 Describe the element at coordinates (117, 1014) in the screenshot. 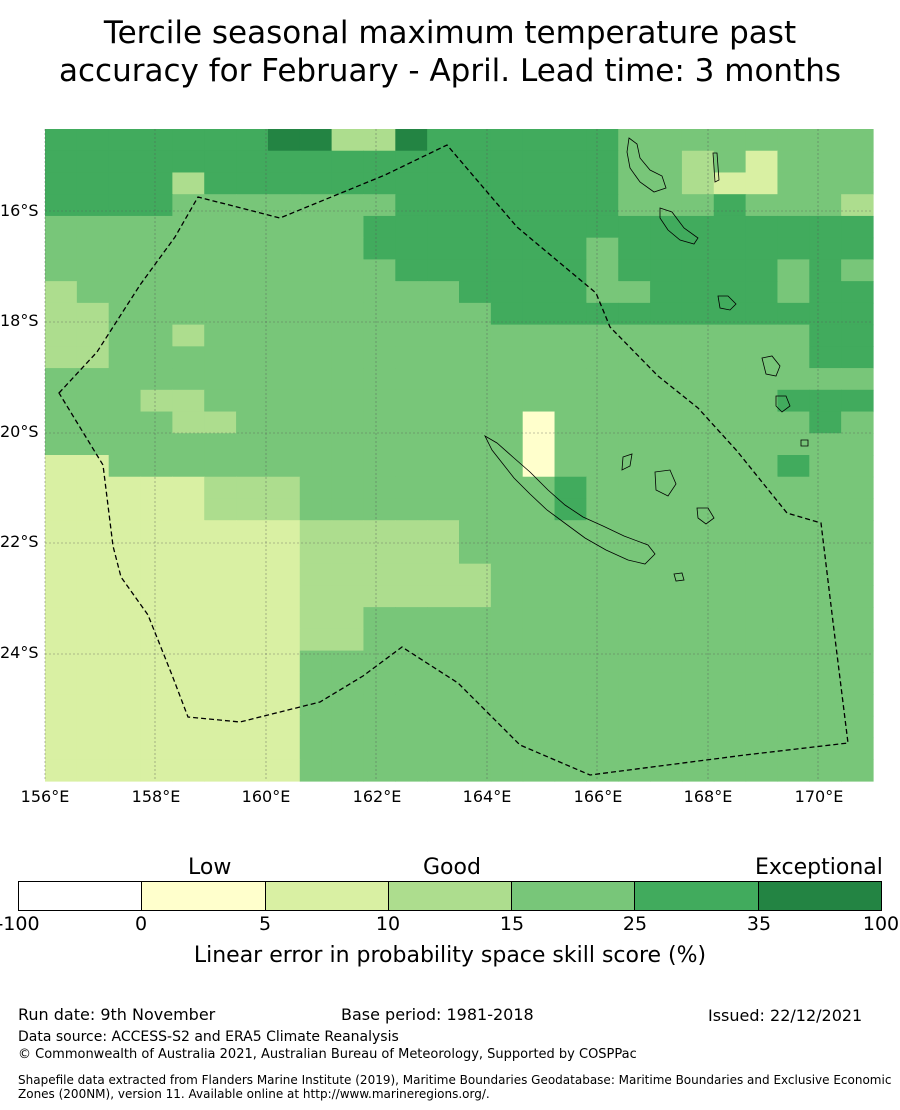

I see `run-date: Run date: 9th November` at that location.